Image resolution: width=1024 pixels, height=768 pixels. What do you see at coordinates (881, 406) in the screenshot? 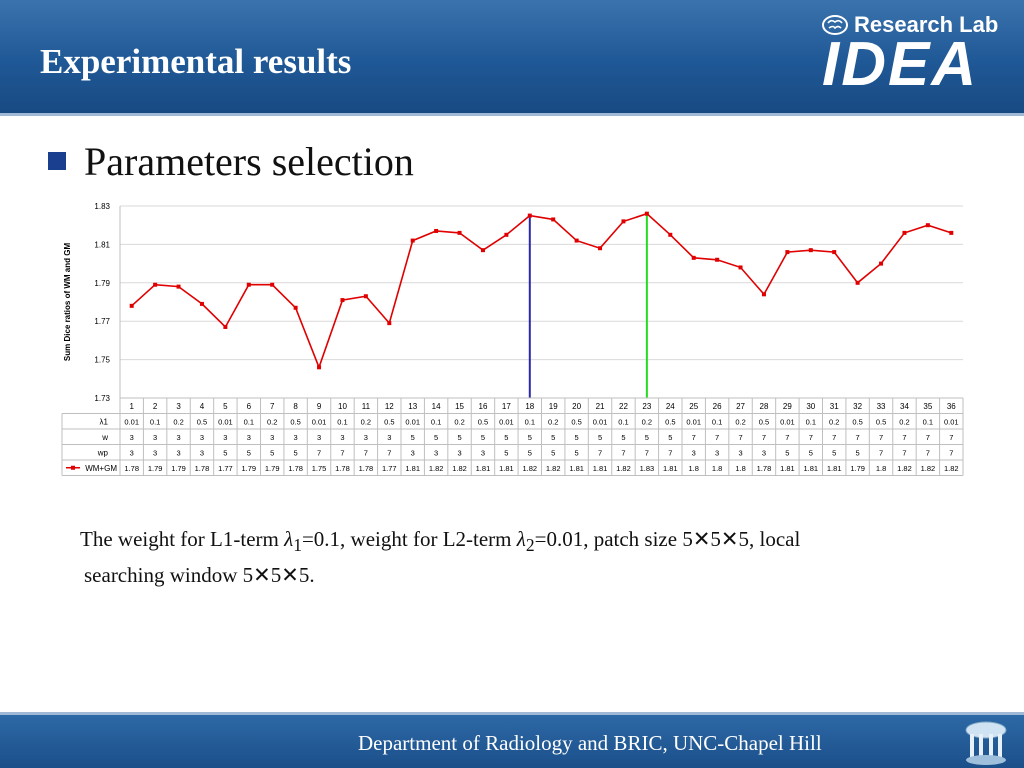
I see `x-tick-label: 33` at bounding box center [881, 406].